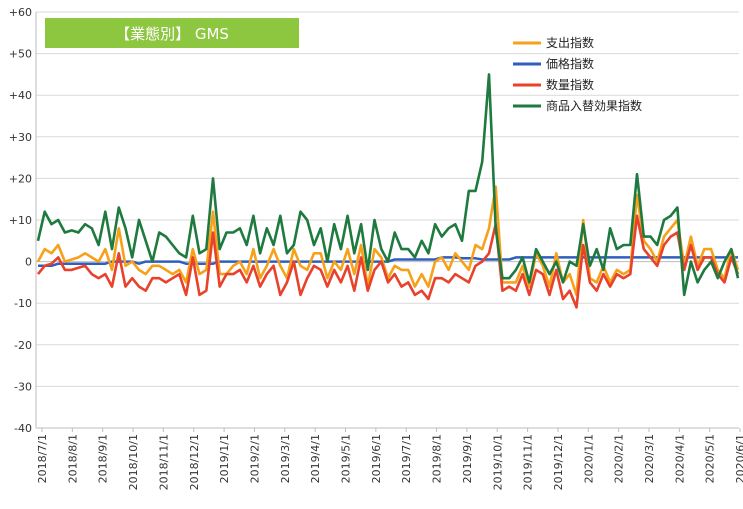 This screenshot has width=743, height=509. What do you see at coordinates (285, 458) in the screenshot?
I see `x-tick-label: 2019/3/1` at bounding box center [285, 458].